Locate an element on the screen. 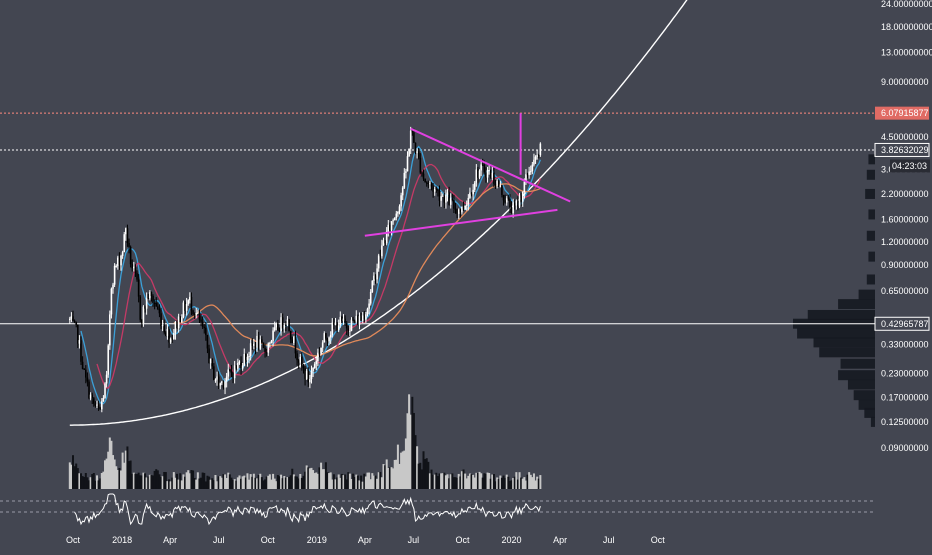  volume-bars is located at coordinates (305, 441).